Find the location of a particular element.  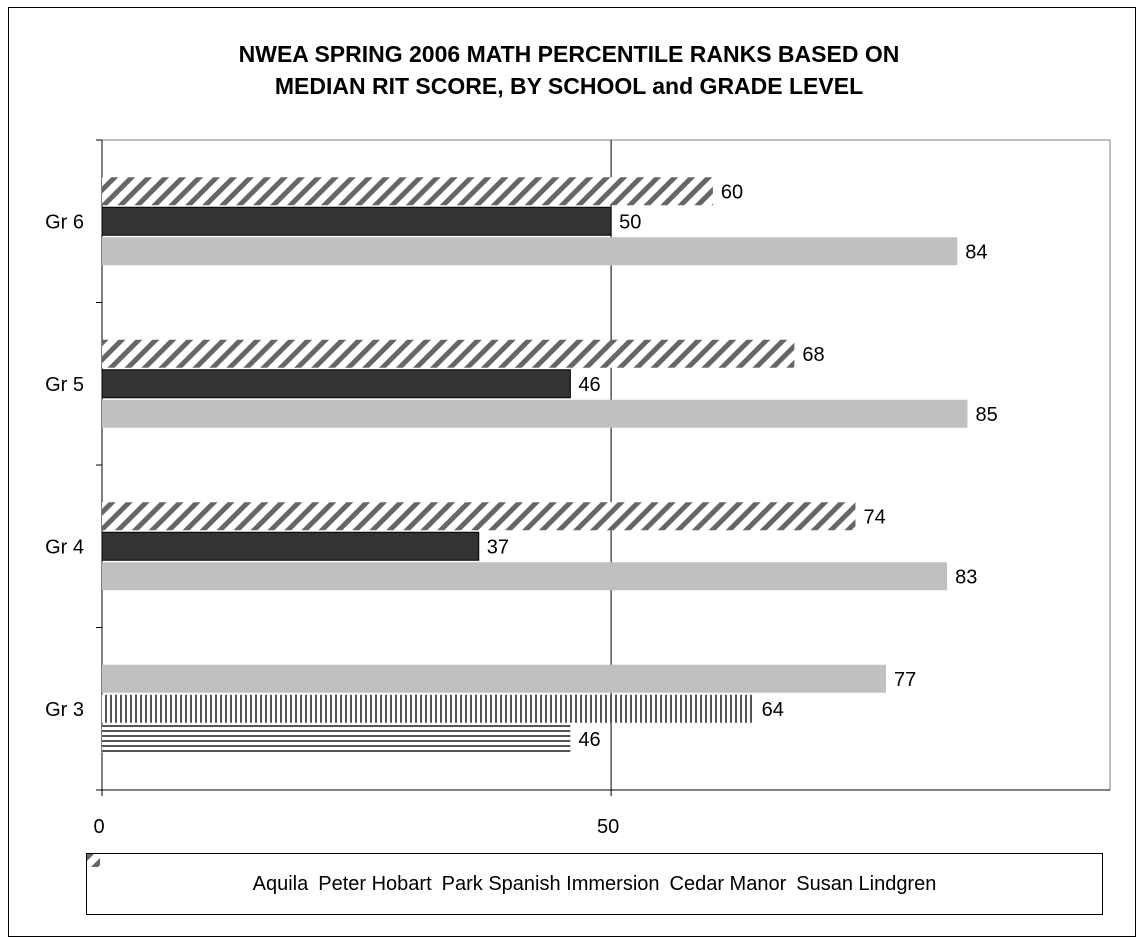

legend-item-cedar-manor: Cedar Manor is located at coordinates (437, 875).